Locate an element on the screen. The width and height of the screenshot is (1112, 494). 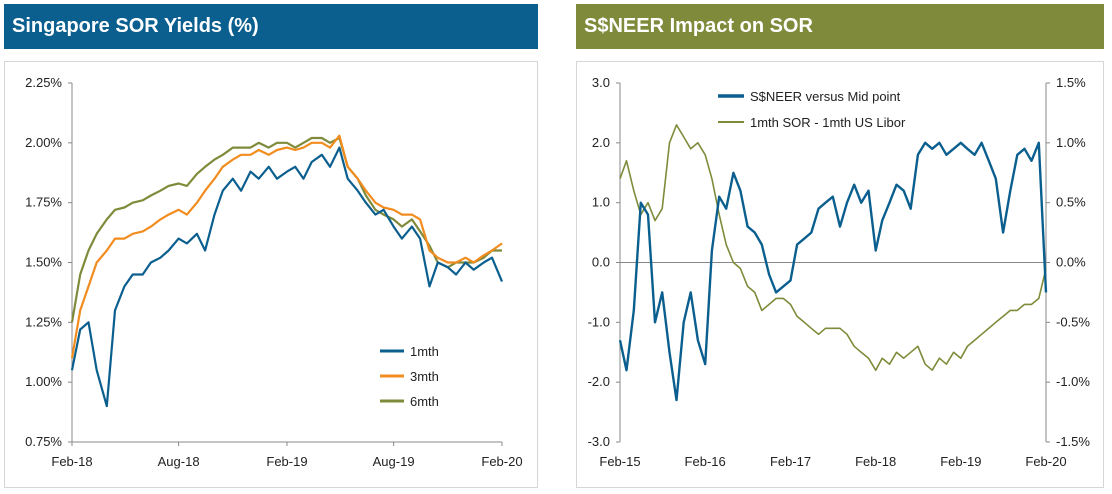
y-tick-label: 1.25% is located at coordinates (43, 321).